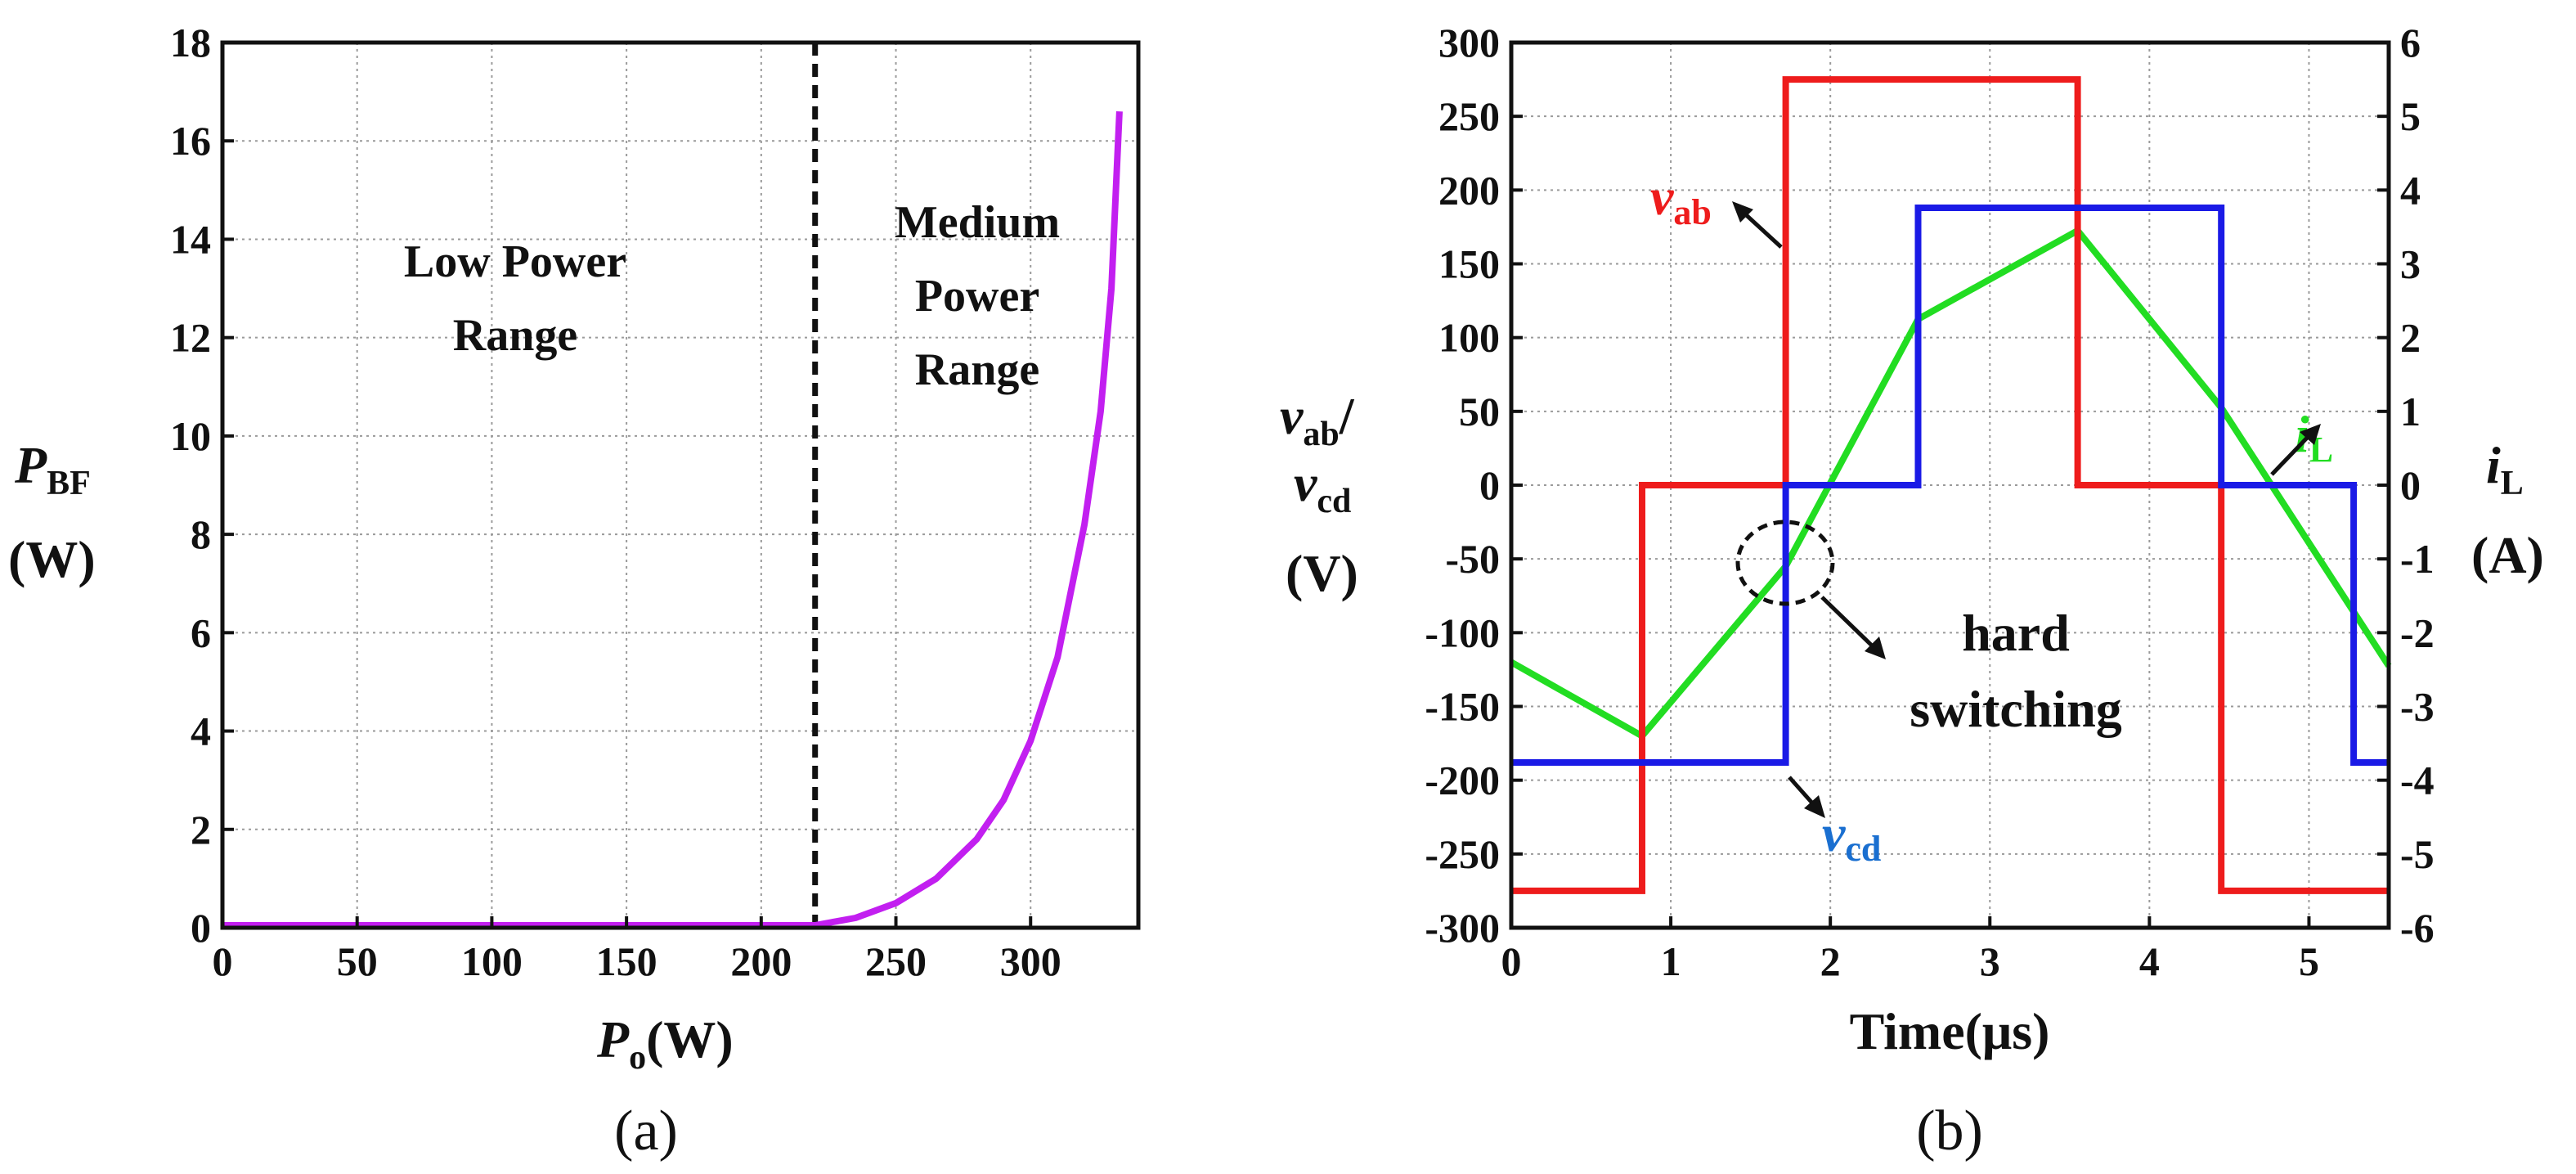 The width and height of the screenshot is (2576, 1174). Describe the element at coordinates (223, 961) in the screenshot. I see `chart-a-x-tick-label: 0` at that location.